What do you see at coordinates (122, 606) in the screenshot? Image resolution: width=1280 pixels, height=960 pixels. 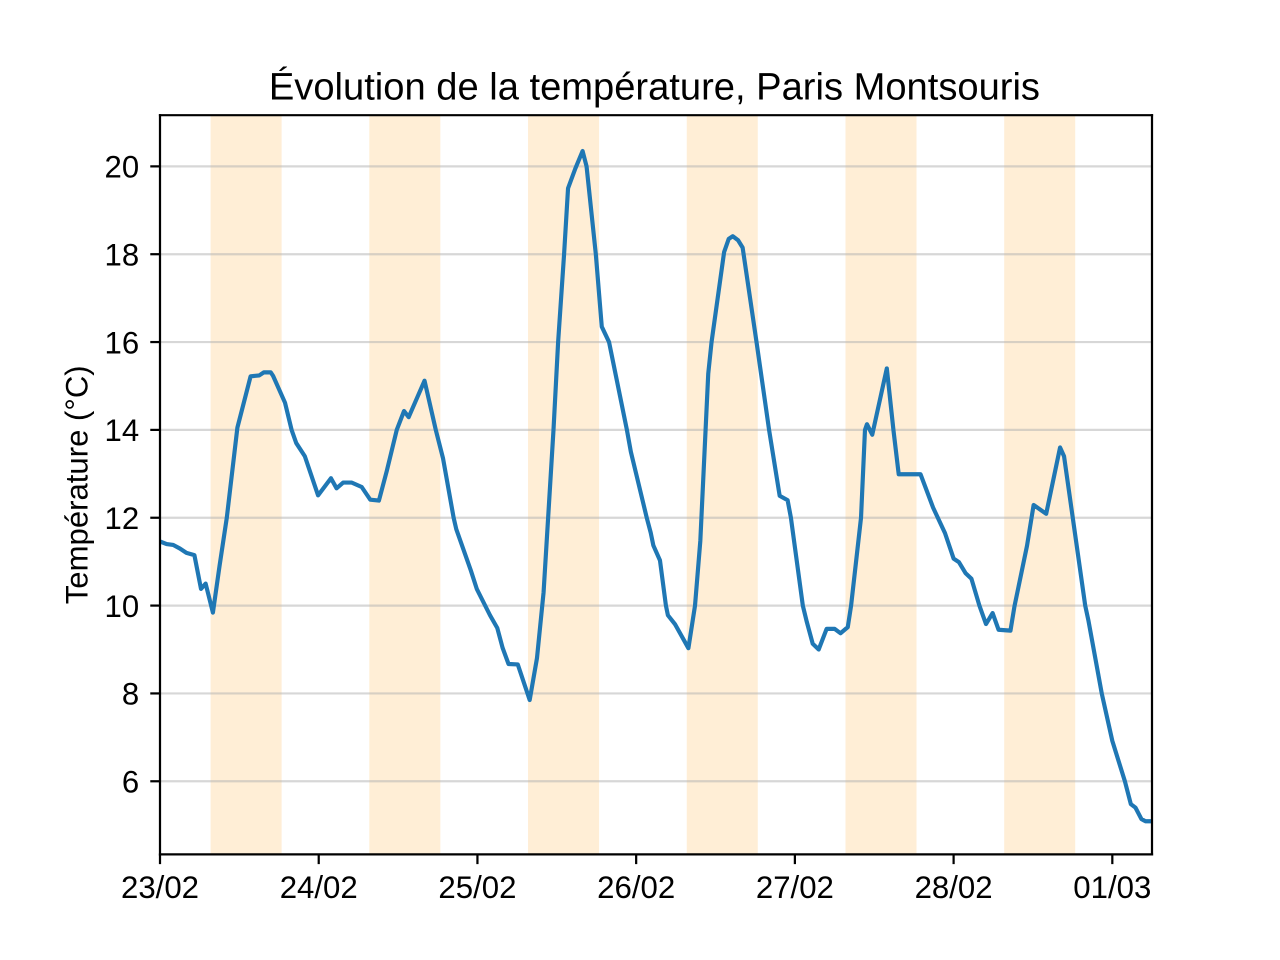 I see `svg-text: 10` at bounding box center [122, 606].